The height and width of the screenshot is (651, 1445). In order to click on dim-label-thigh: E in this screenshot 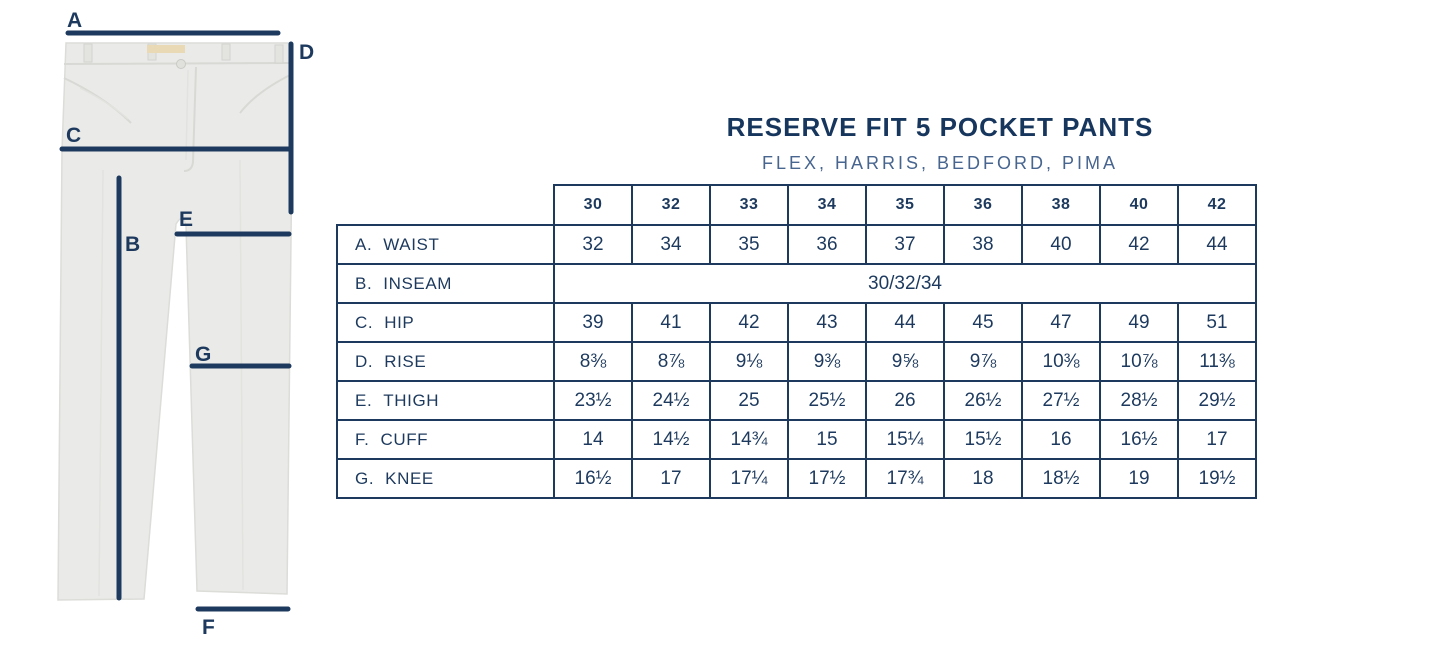, I will do `click(186, 219)`.